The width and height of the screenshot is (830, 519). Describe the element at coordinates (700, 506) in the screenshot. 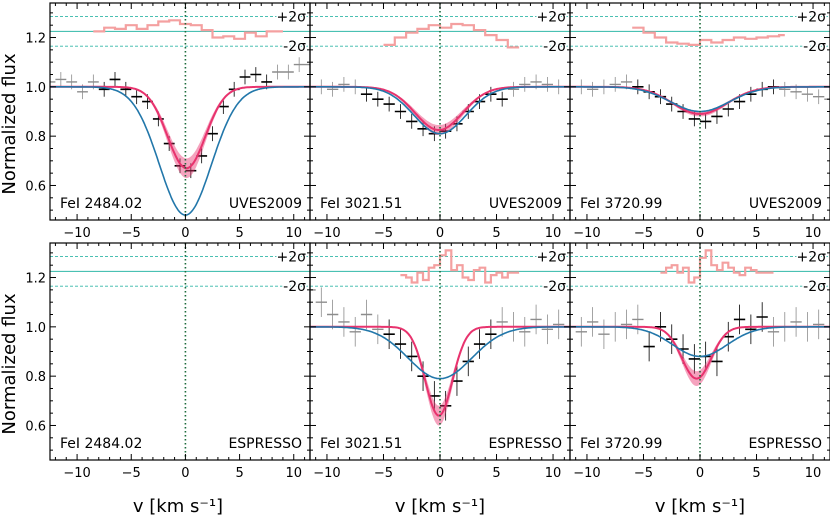

I see `x-axis-label-right: v [km s⁻¹]` at that location.